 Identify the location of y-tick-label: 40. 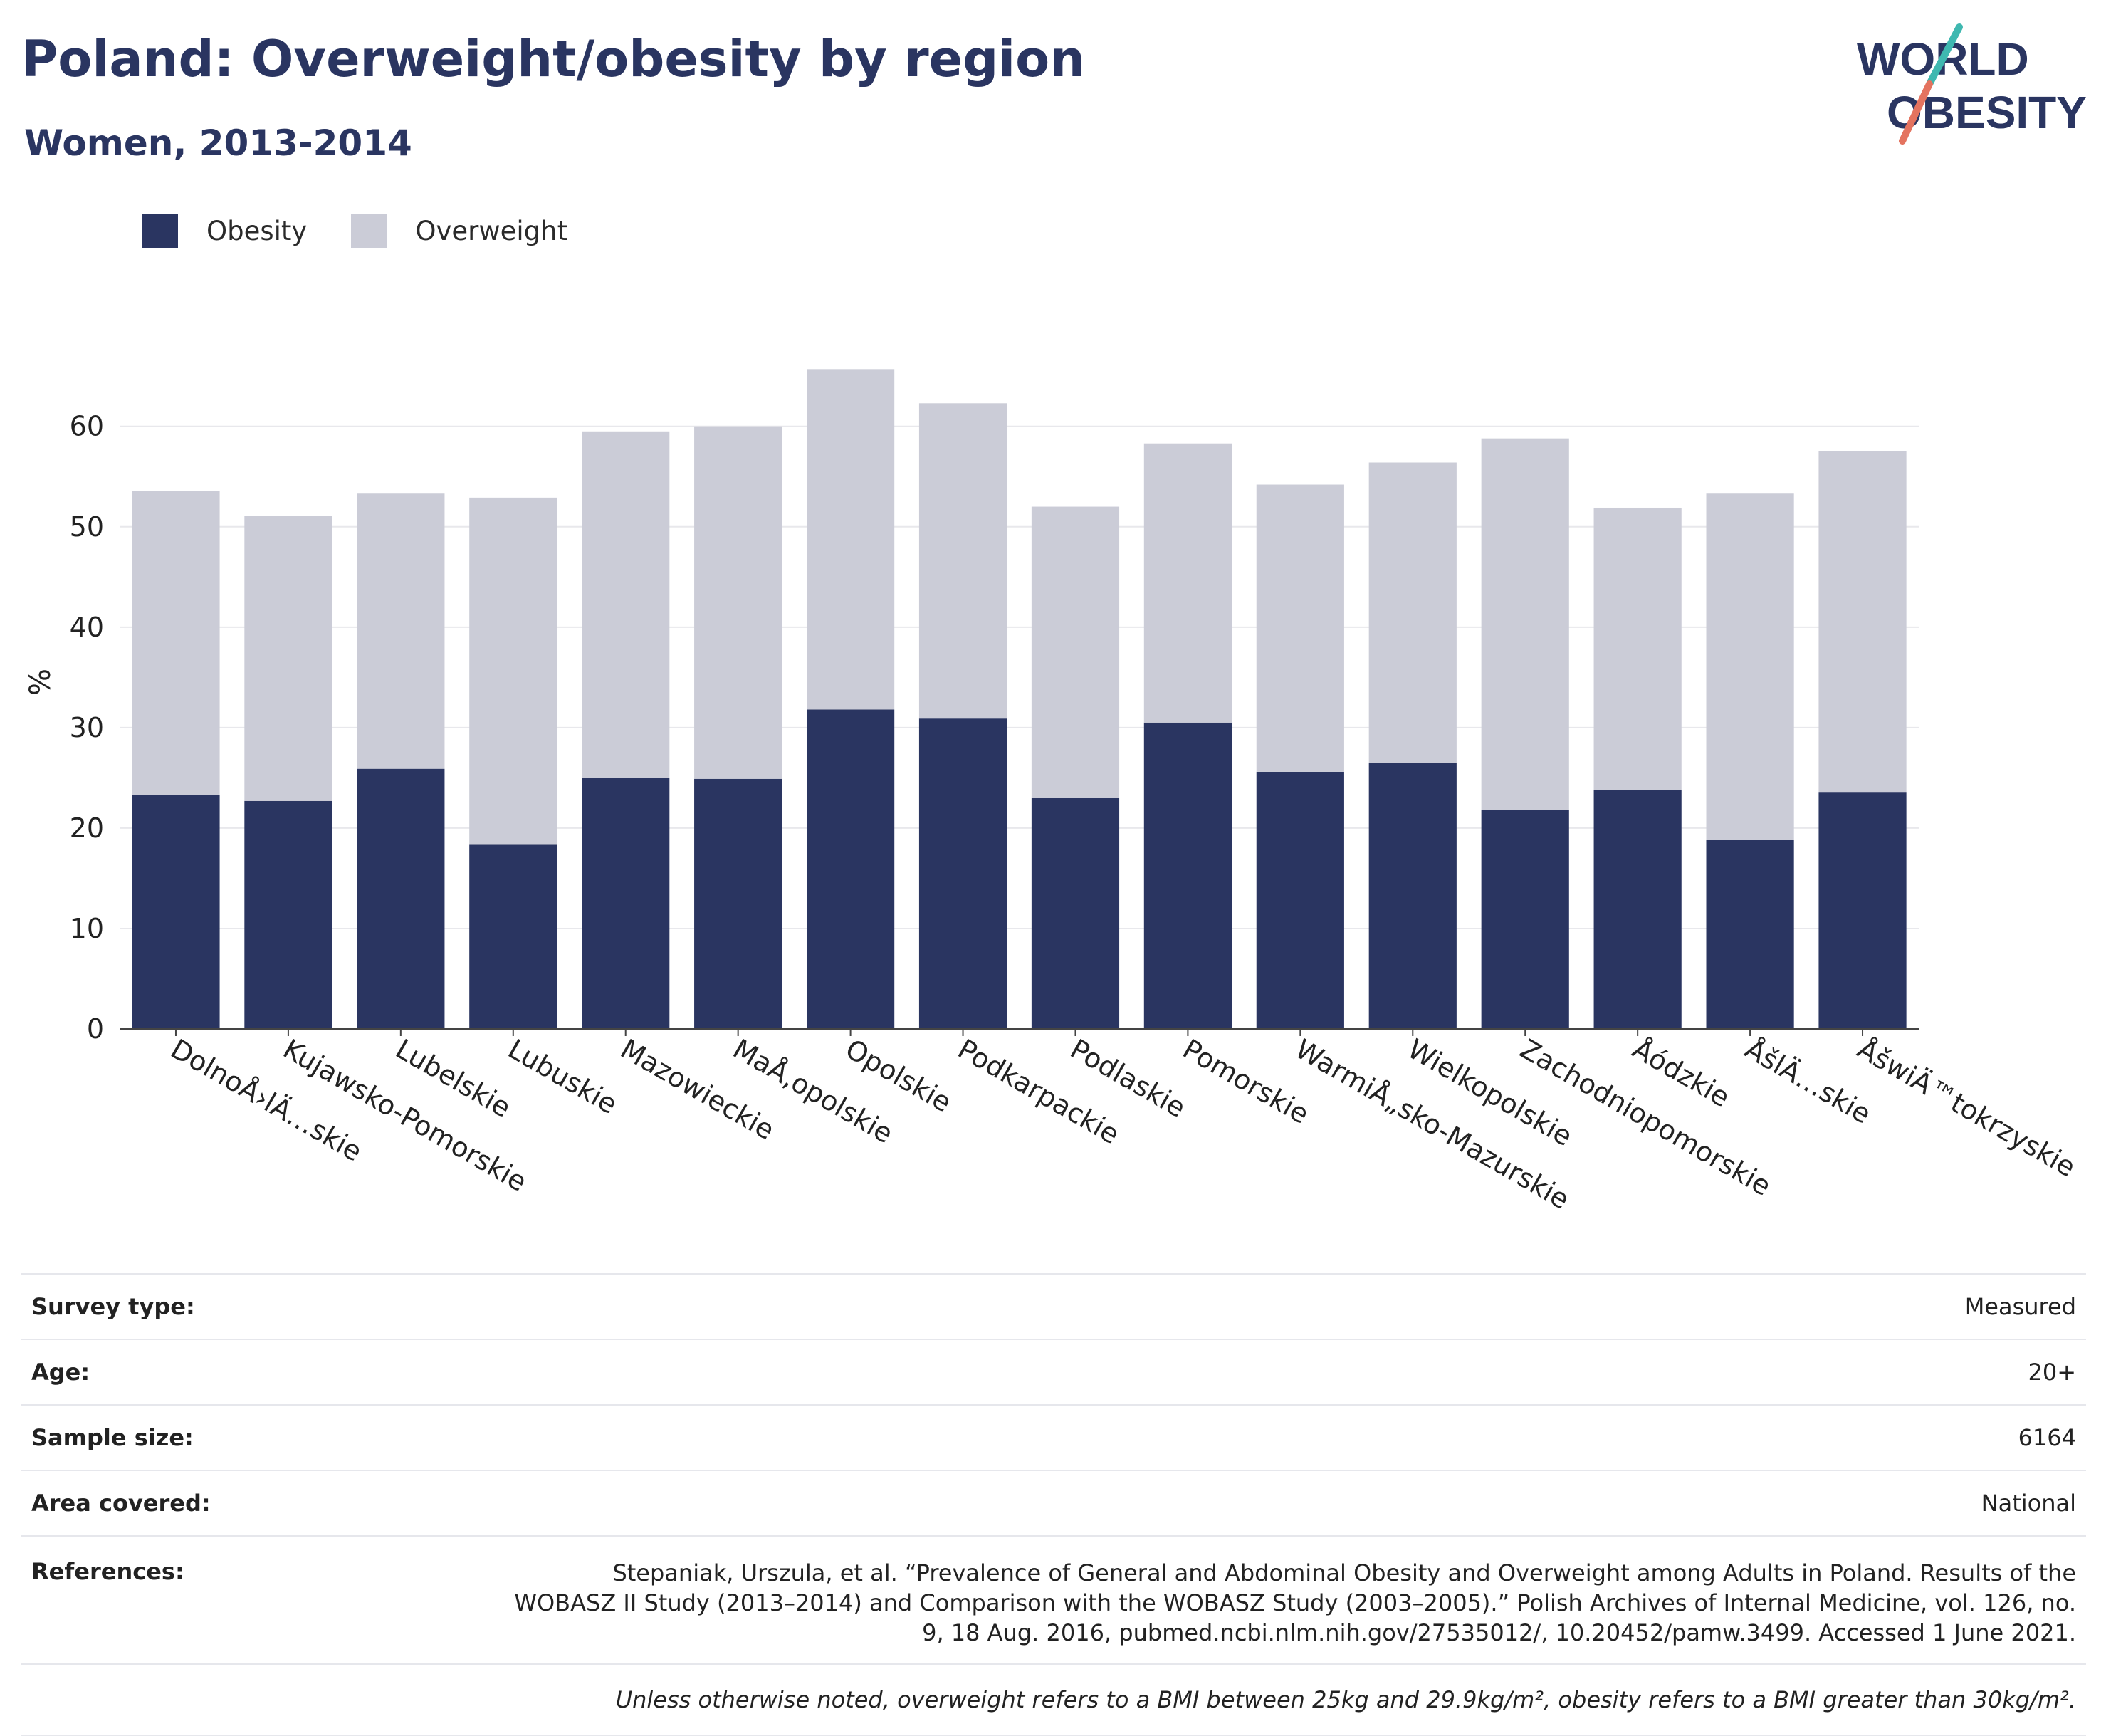
(87, 627).